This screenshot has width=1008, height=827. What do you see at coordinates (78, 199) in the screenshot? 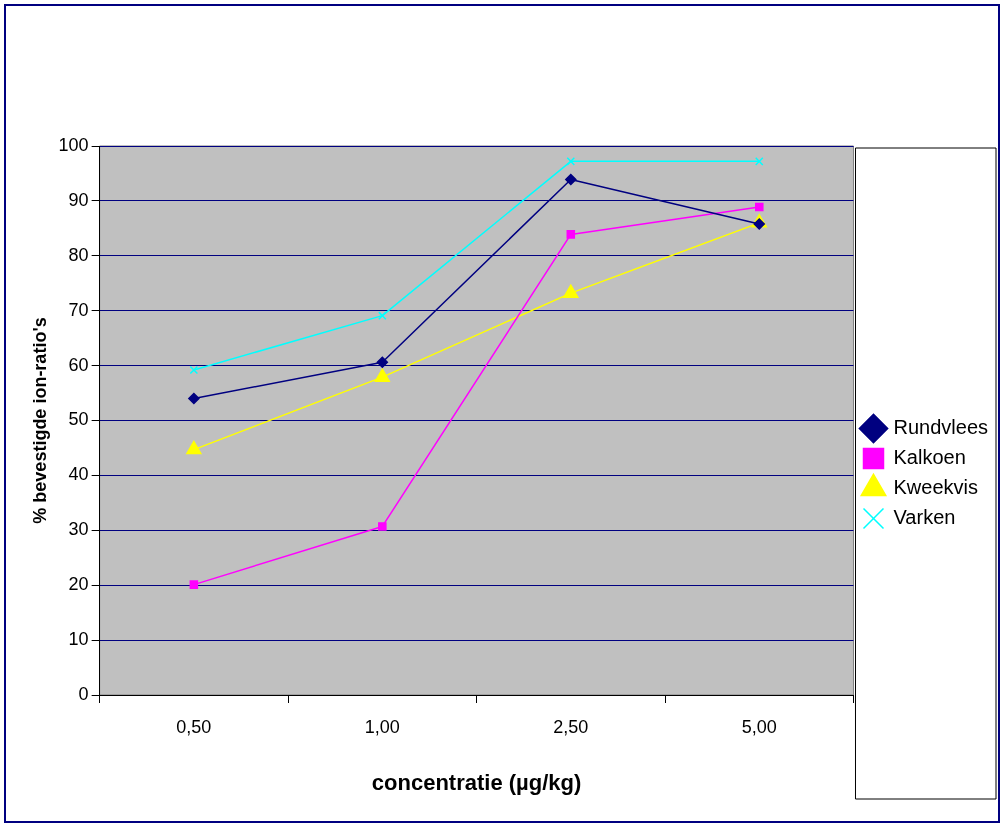
I see `y-tick-label: 90` at bounding box center [78, 199].